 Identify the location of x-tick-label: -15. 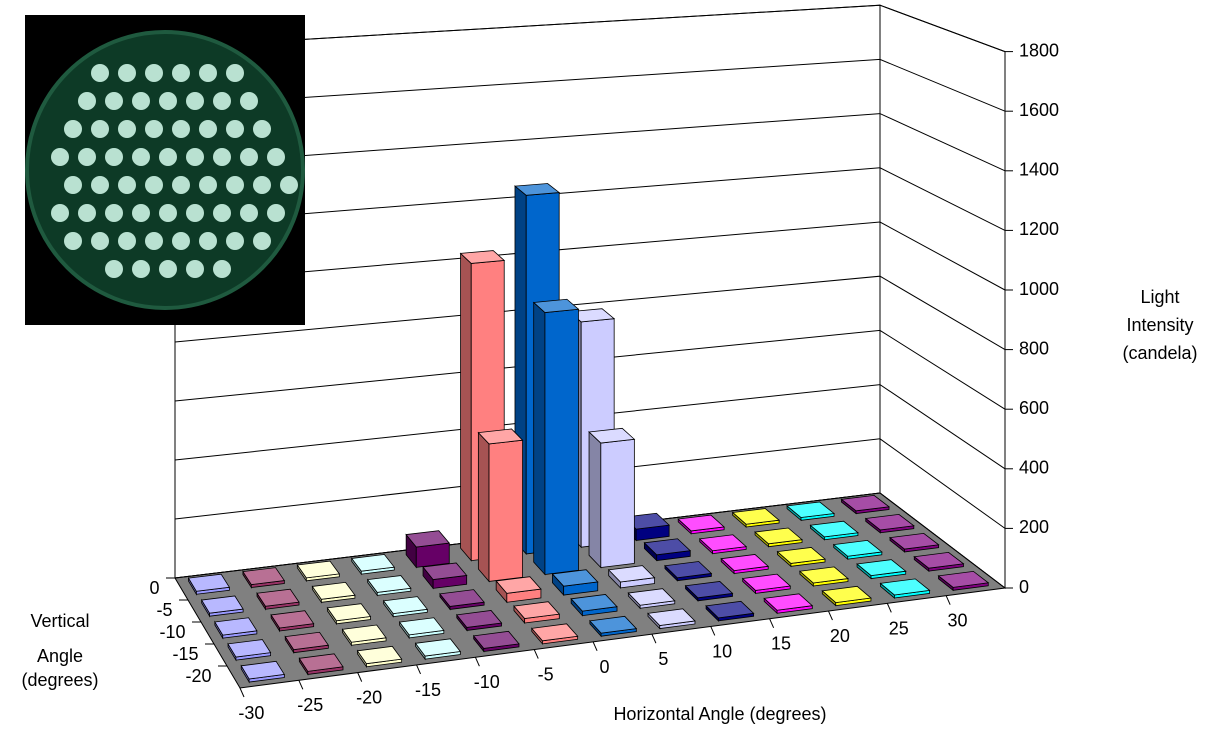
(428, 690).